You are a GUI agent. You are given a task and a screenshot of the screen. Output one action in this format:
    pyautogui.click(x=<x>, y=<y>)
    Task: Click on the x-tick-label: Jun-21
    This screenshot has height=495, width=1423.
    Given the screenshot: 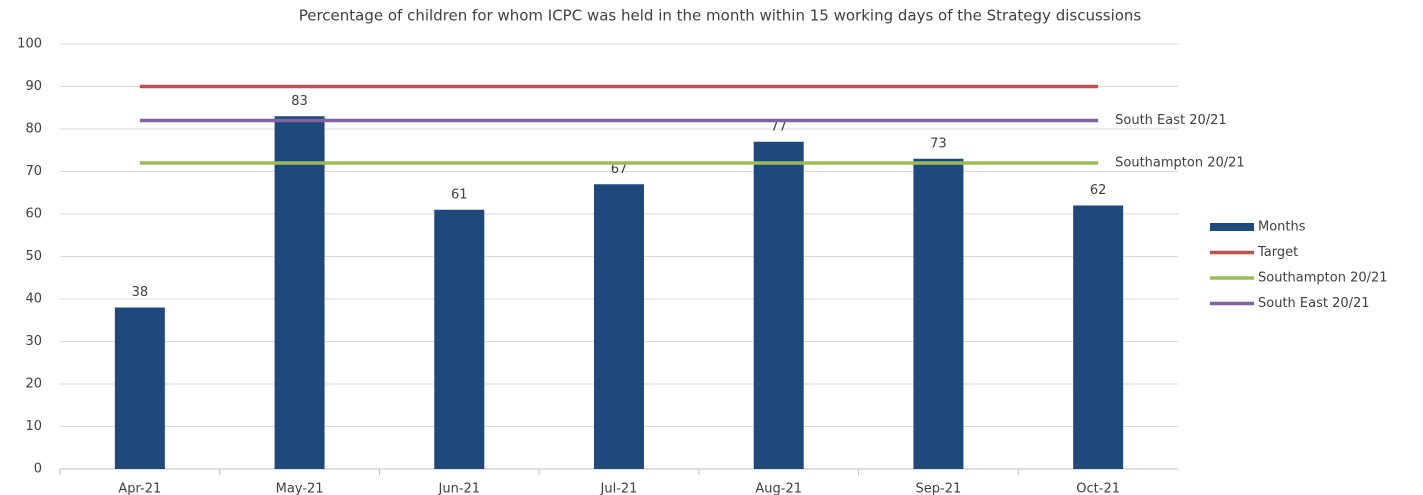 What is the action you would take?
    pyautogui.click(x=459, y=488)
    